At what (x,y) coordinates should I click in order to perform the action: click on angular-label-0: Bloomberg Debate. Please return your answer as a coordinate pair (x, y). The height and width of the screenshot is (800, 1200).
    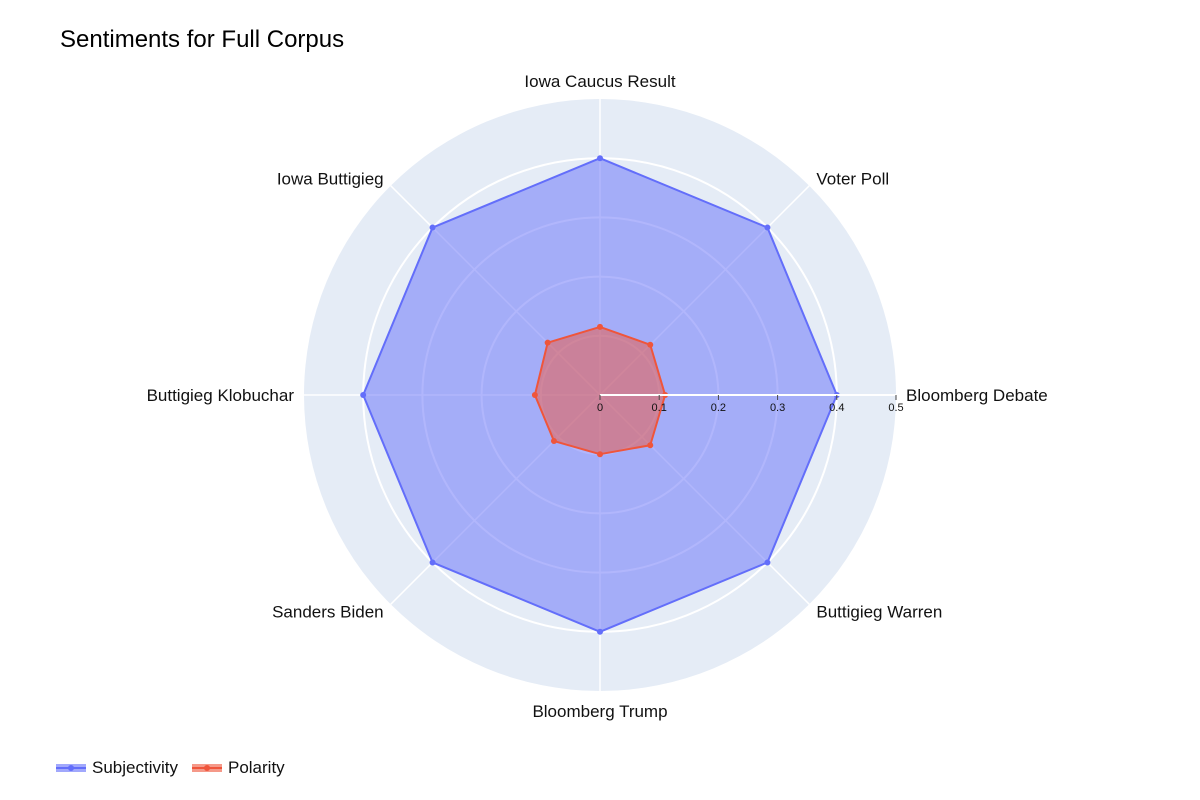
    Looking at the image, I should click on (977, 395).